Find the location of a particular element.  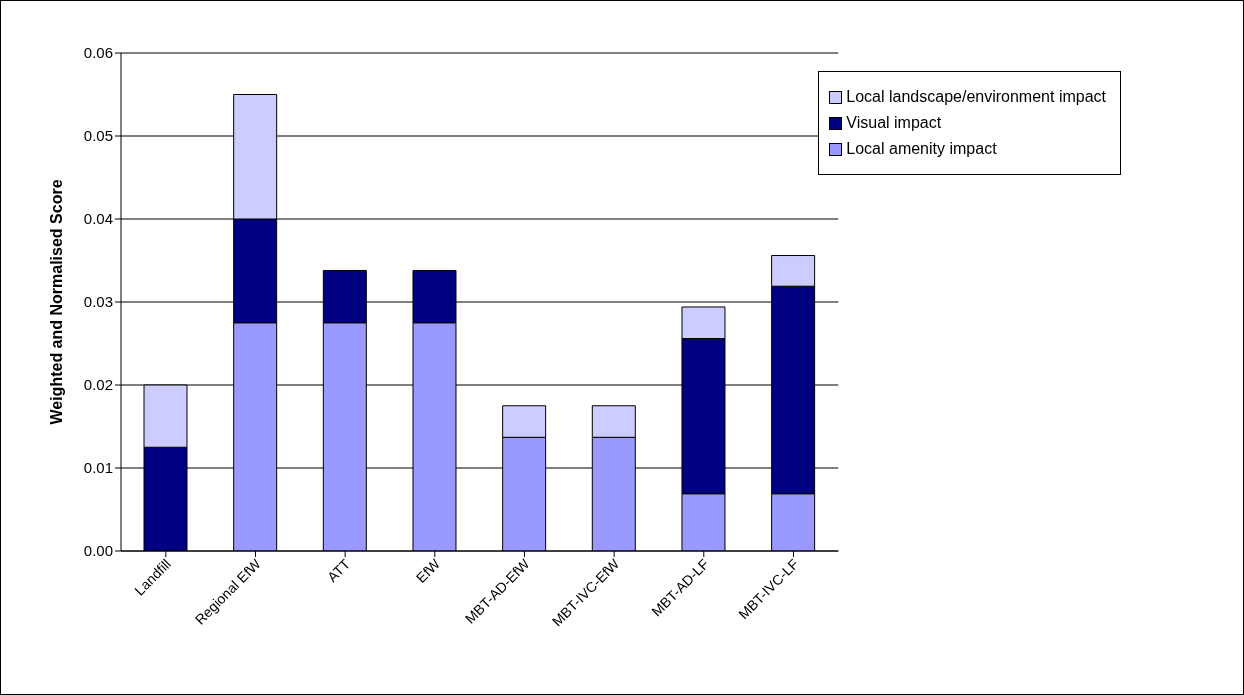

y-tick-label: 0.02 is located at coordinates (98, 385).